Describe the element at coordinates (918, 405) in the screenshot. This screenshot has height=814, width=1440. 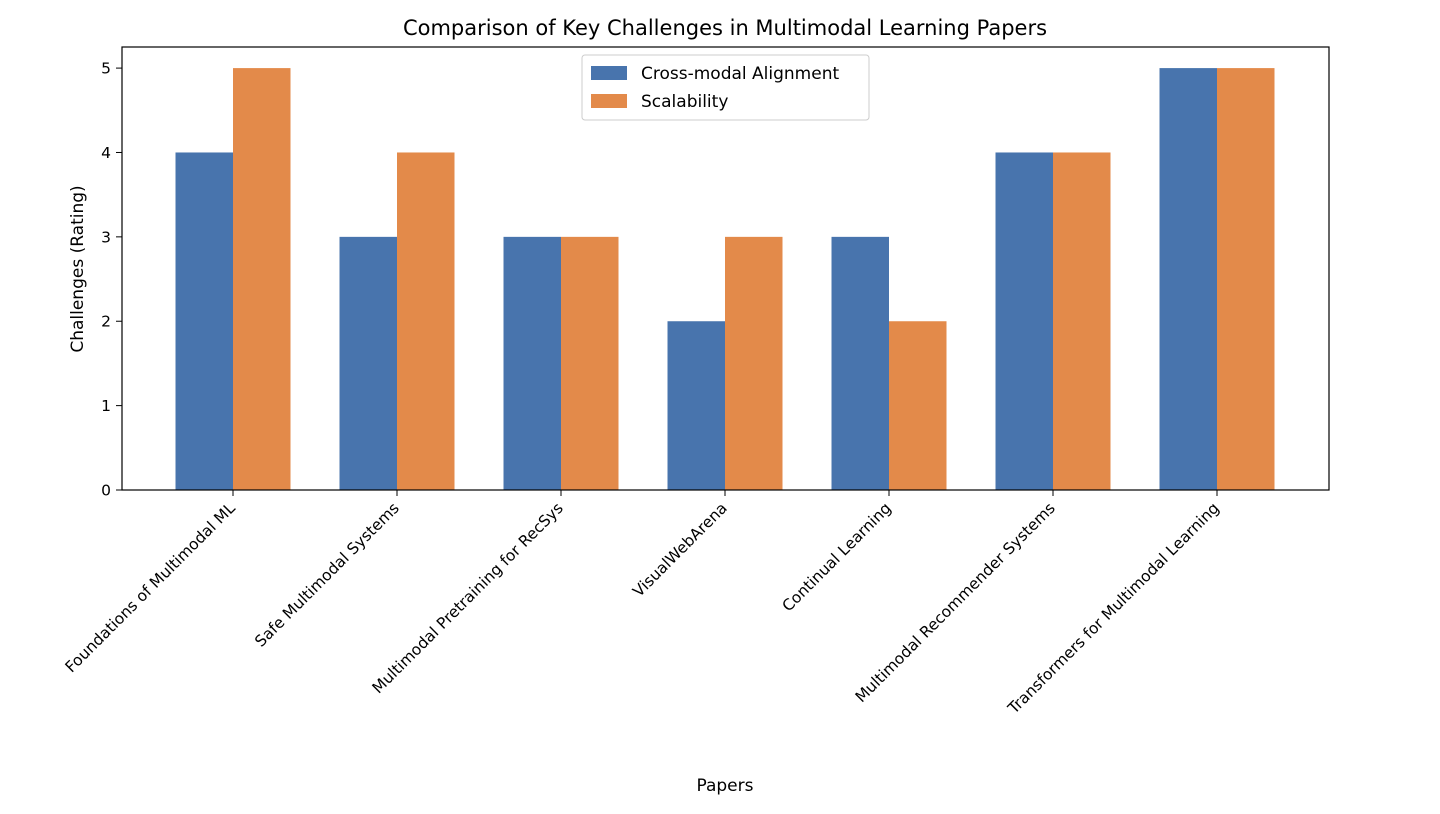
I see `bar-scalability-continual-learning` at that location.